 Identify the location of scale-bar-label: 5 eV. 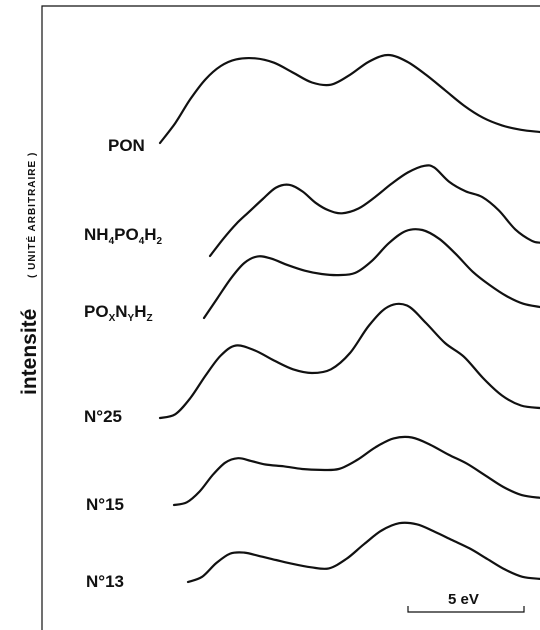
(463, 599).